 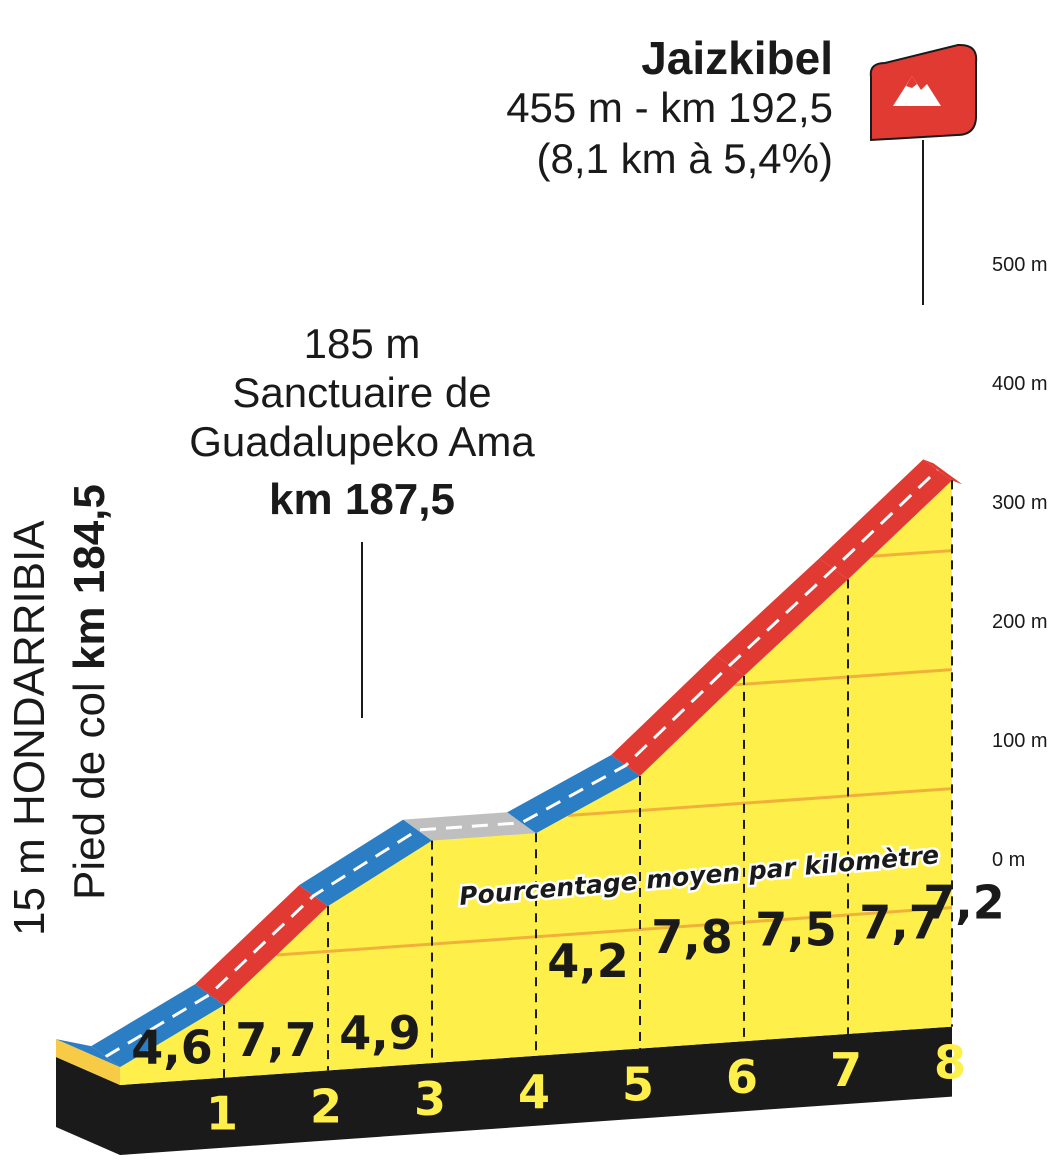 I want to click on y-tick-label: 500 m, so click(x=1020, y=265).